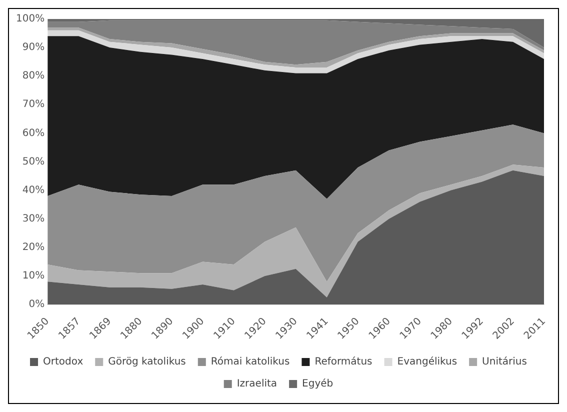 This screenshot has height=412, width=567. What do you see at coordinates (30, 19) in the screenshot?
I see `y-tick-label: 100%` at bounding box center [30, 19].